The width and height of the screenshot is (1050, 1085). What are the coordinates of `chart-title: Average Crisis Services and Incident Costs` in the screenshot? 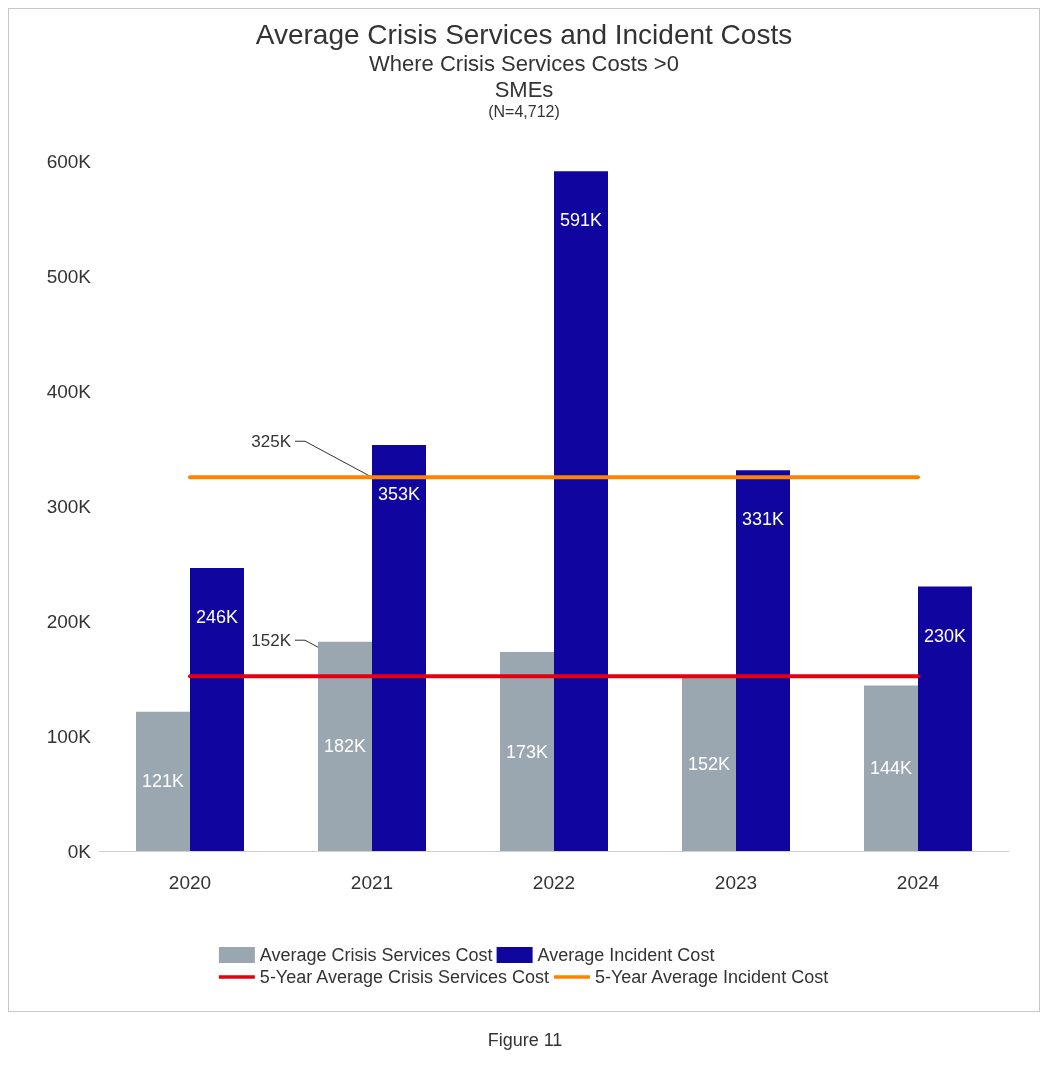 It's located at (524, 35).